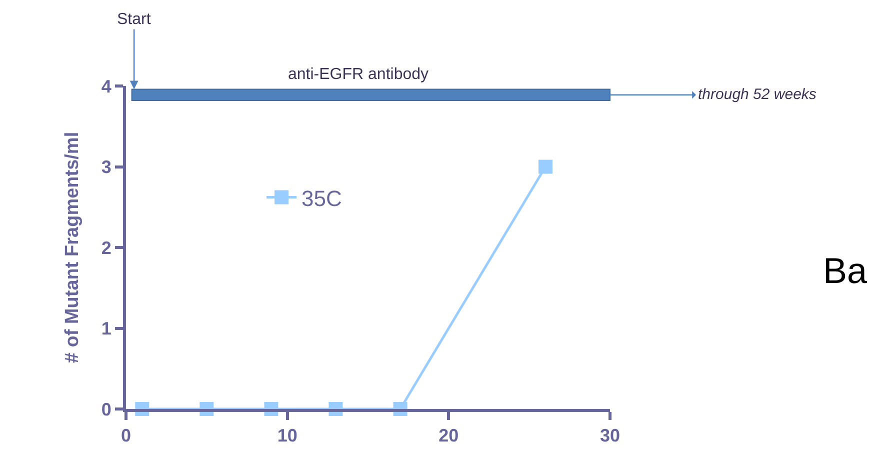  Describe the element at coordinates (610, 436) in the screenshot. I see `x-tick-label: 30` at that location.